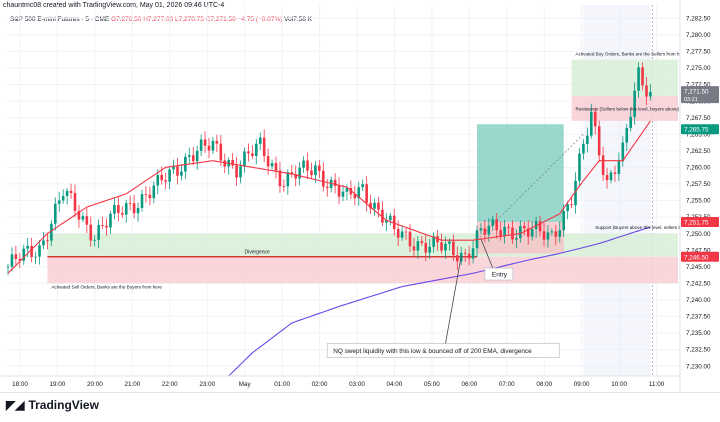  What do you see at coordinates (453, 300) in the screenshot?
I see `nq-pointer-line` at bounding box center [453, 300].